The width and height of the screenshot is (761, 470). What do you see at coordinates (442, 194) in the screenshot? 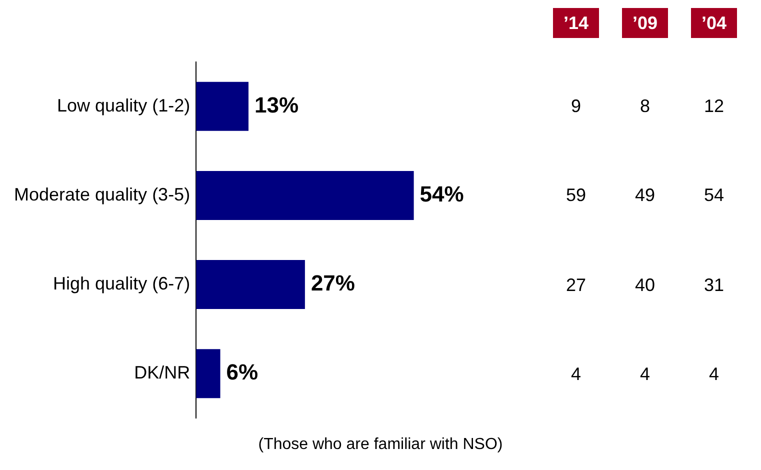
I see `data-label: 54%` at bounding box center [442, 194].